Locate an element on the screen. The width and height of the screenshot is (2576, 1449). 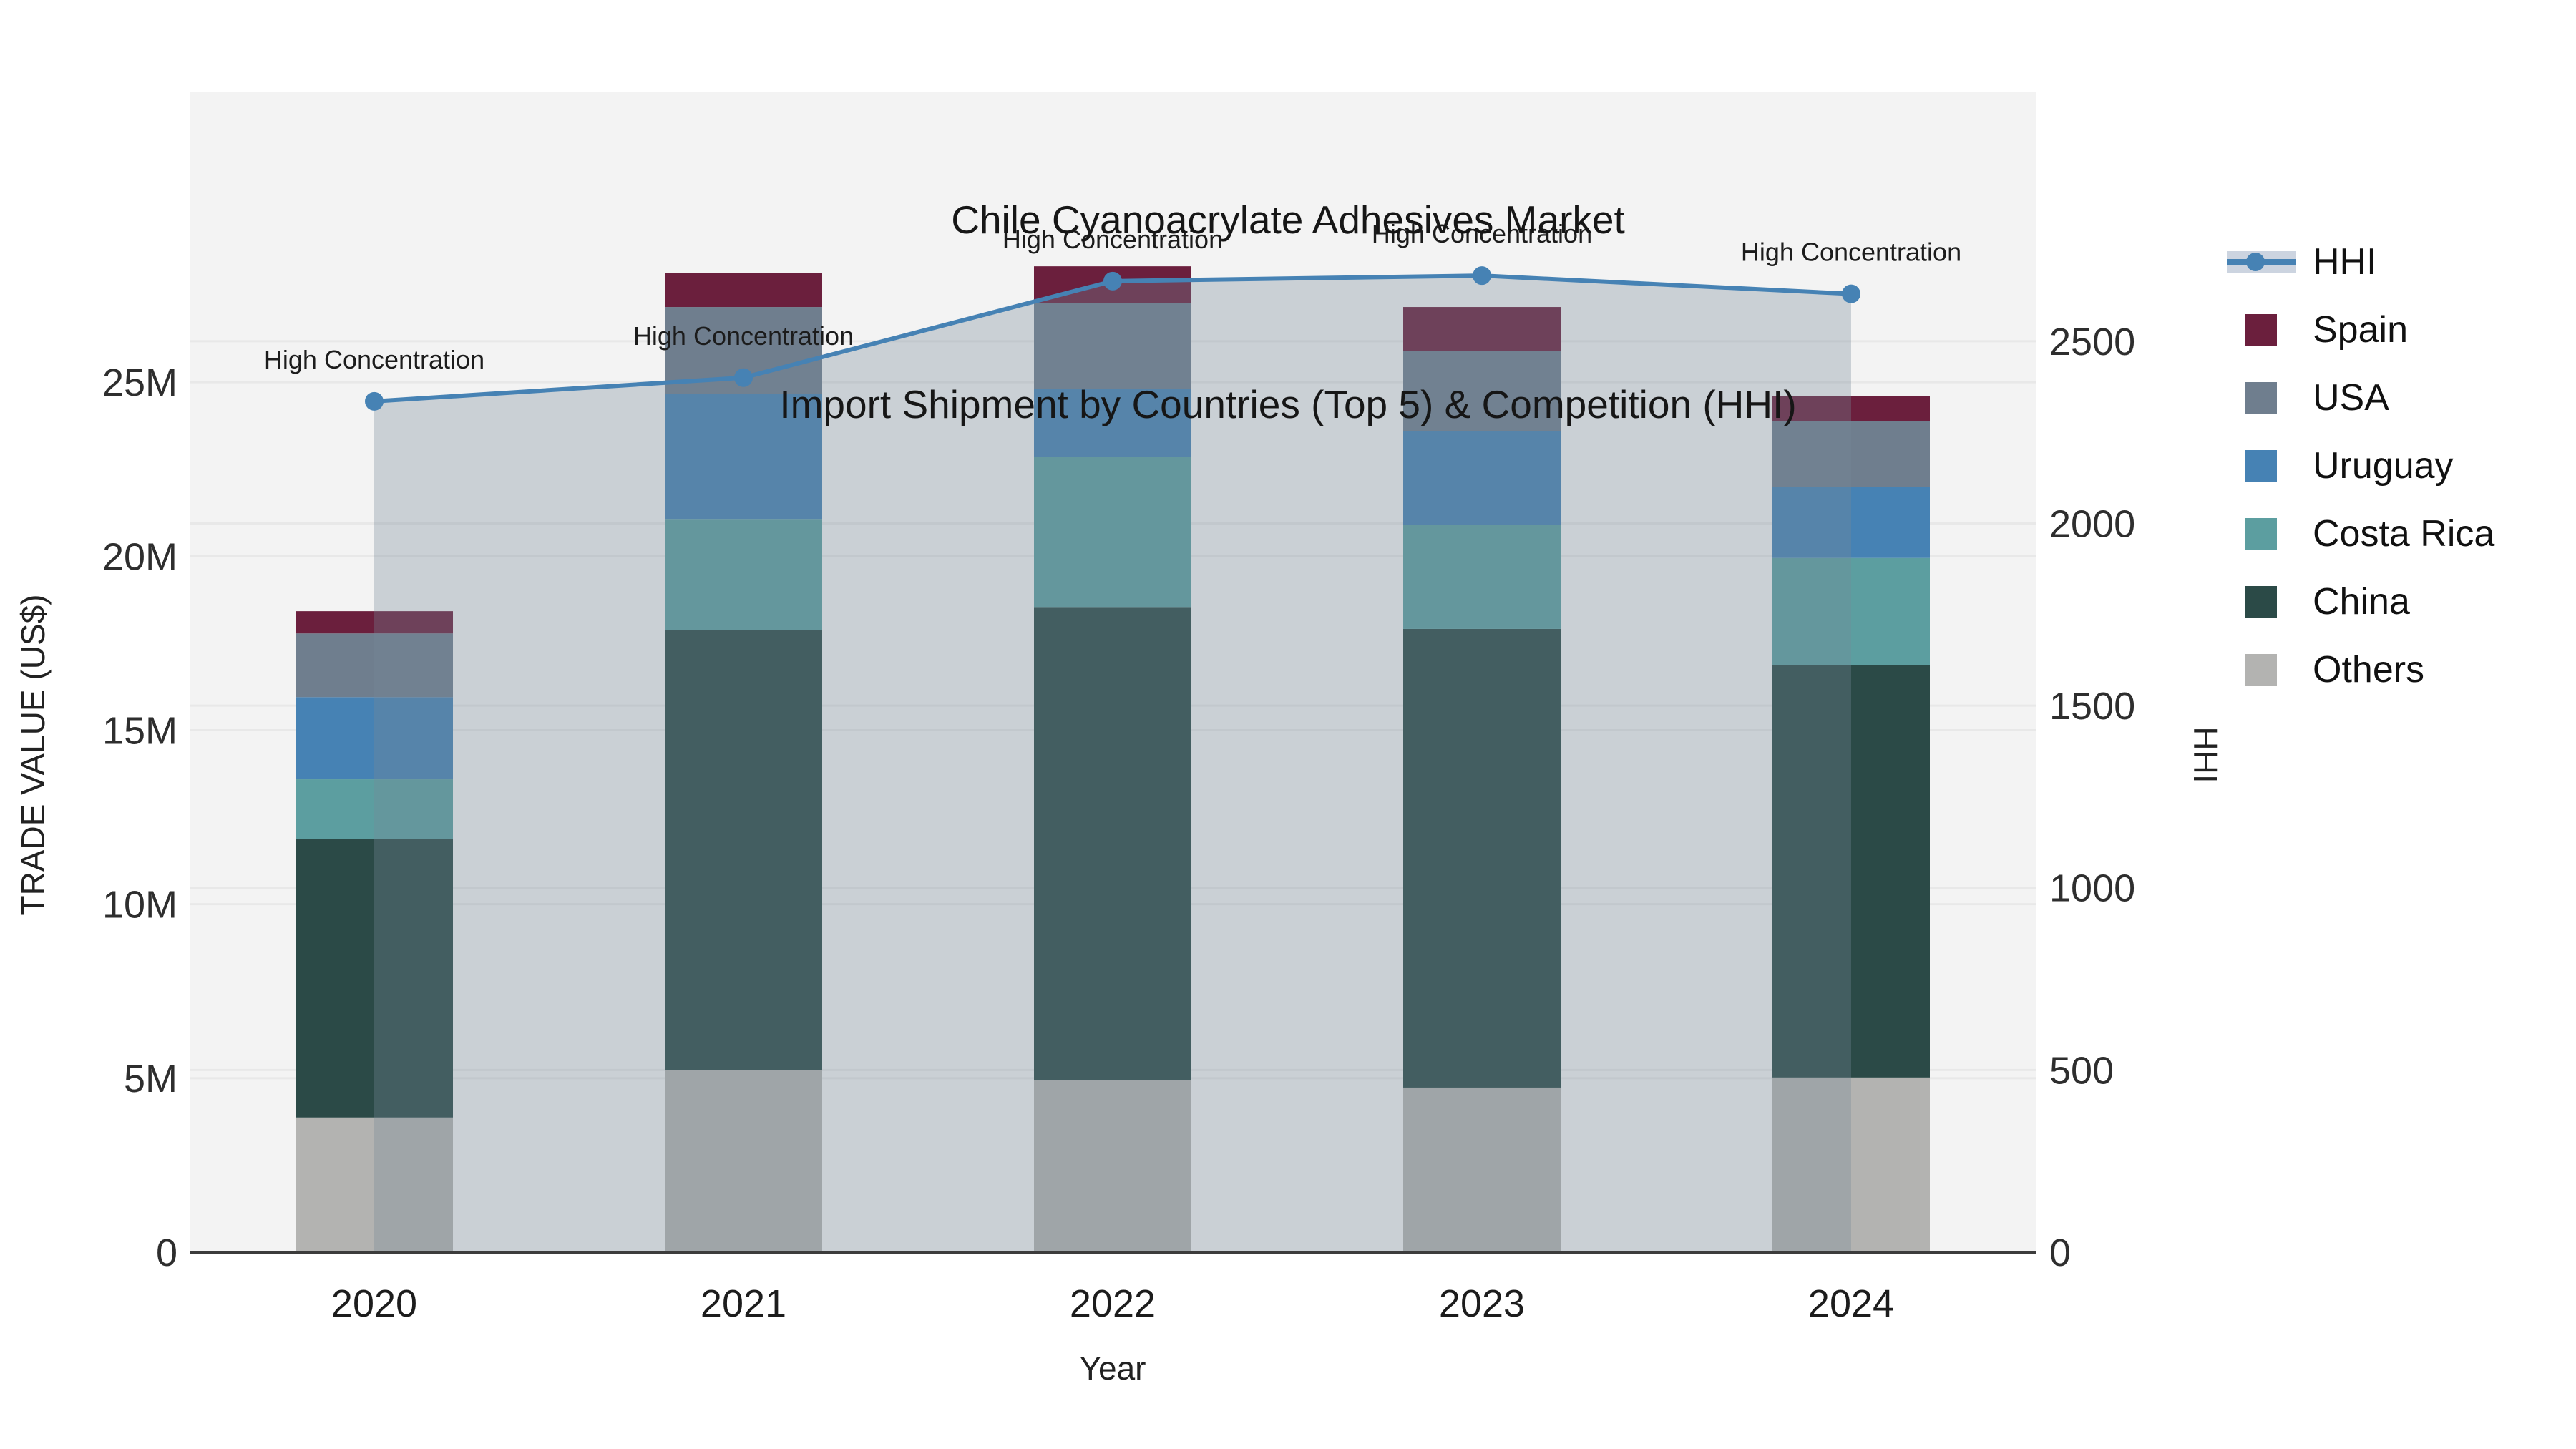
bar-segment-costa-rica-2021 is located at coordinates (743, 574).